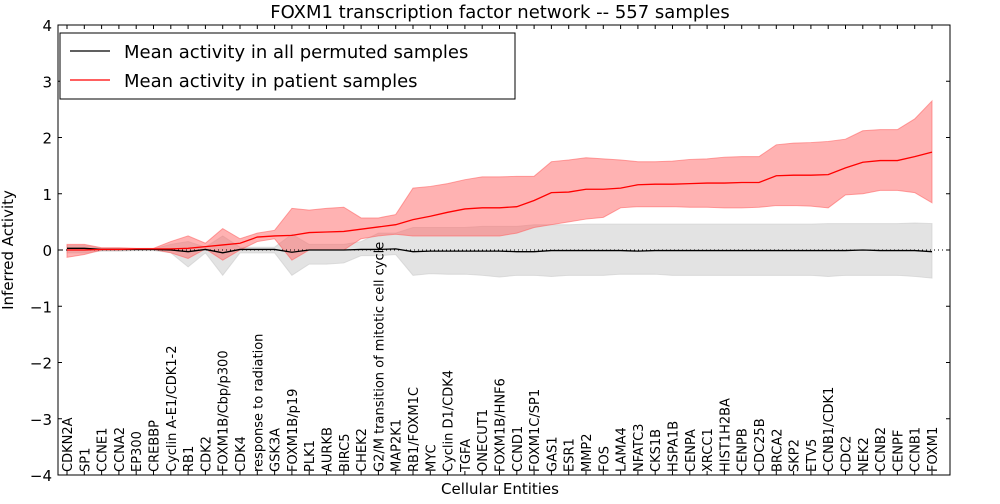  Describe the element at coordinates (501, 425) in the screenshot. I see `x-tick-label: FOXM1B/HNF6` at that location.